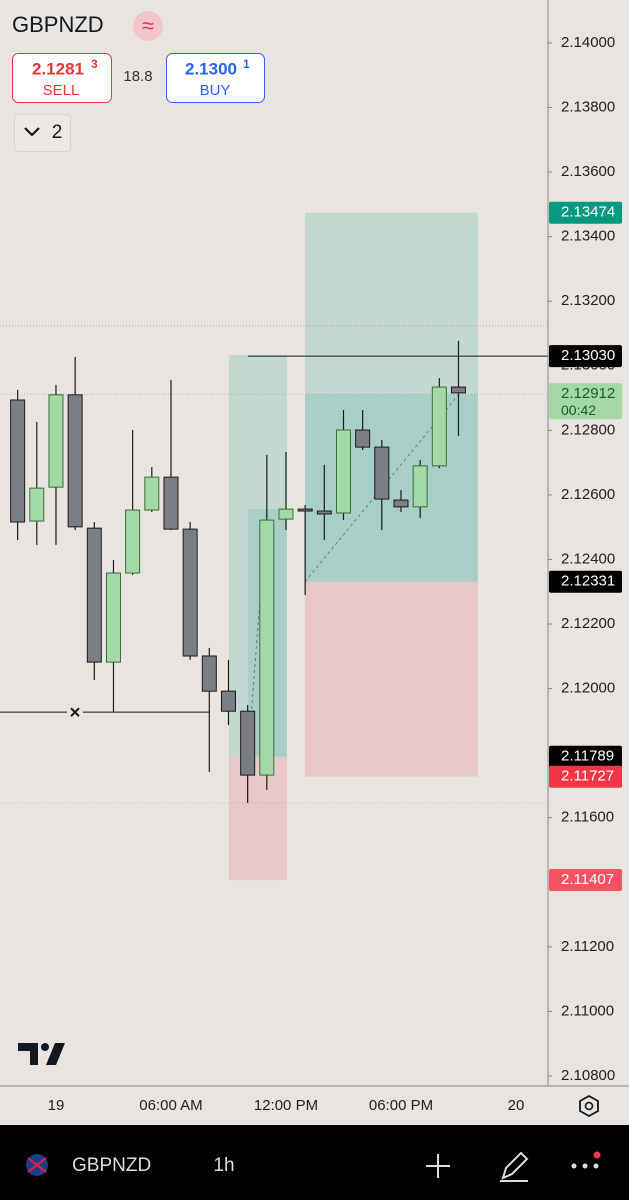  Describe the element at coordinates (58, 68) in the screenshot. I see `sell-price: 2.1281` at that location.